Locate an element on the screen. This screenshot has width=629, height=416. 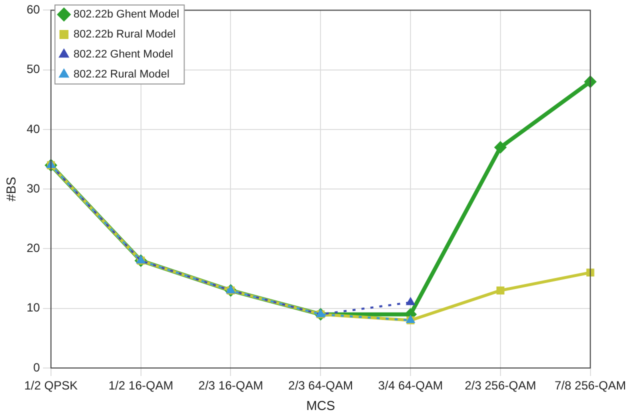
legend-label: 802.22 Rural Model is located at coordinates (121, 74).